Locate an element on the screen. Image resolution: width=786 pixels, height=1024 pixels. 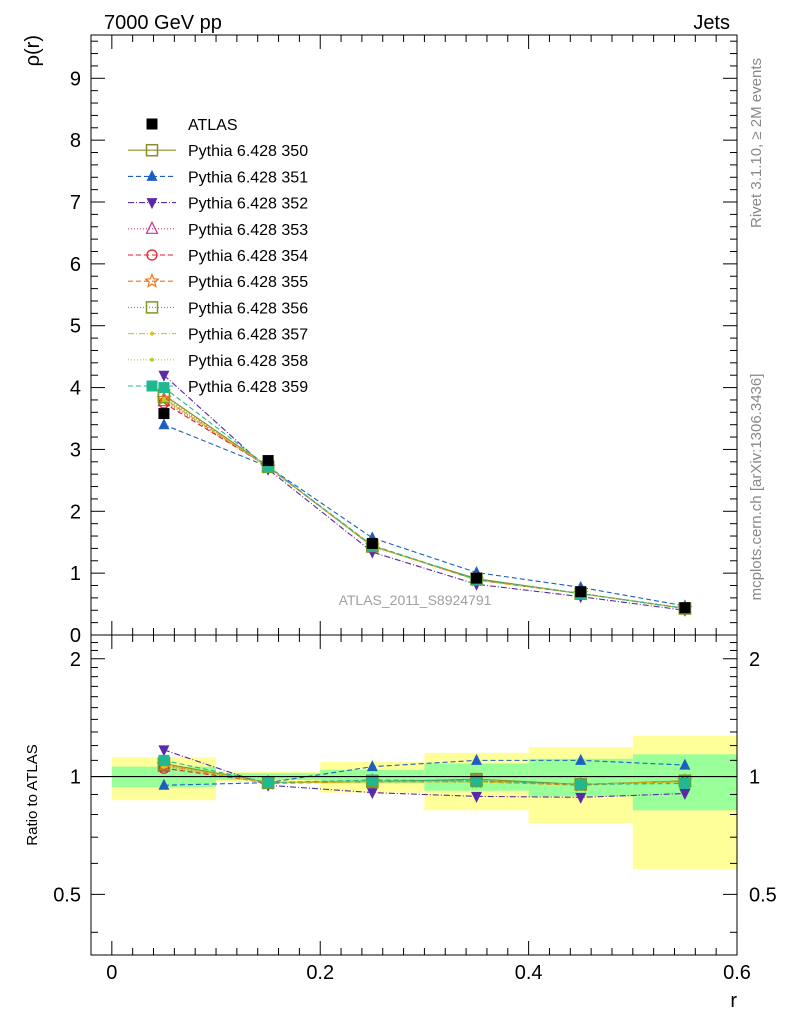
ratio-y-tick-label-right: 2 is located at coordinates (754, 660).